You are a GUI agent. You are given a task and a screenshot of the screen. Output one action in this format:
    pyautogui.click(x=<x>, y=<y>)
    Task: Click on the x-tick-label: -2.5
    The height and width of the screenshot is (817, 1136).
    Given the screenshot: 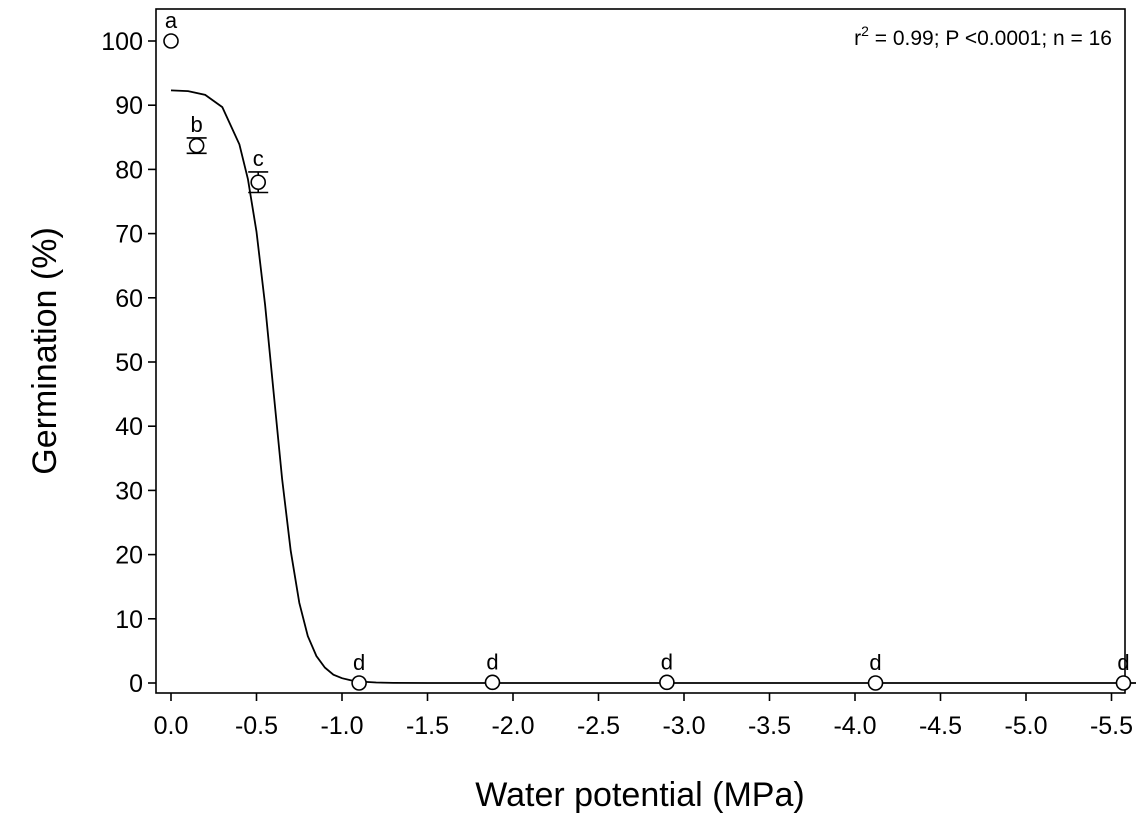 What is the action you would take?
    pyautogui.click(x=598, y=726)
    